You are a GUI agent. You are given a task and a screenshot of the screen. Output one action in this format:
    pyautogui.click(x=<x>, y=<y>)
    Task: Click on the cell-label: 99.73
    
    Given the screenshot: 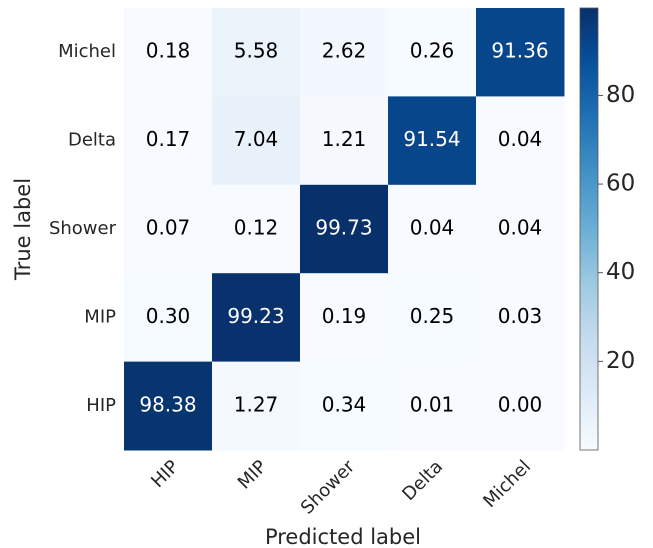 What is the action you would take?
    pyautogui.click(x=343, y=228)
    